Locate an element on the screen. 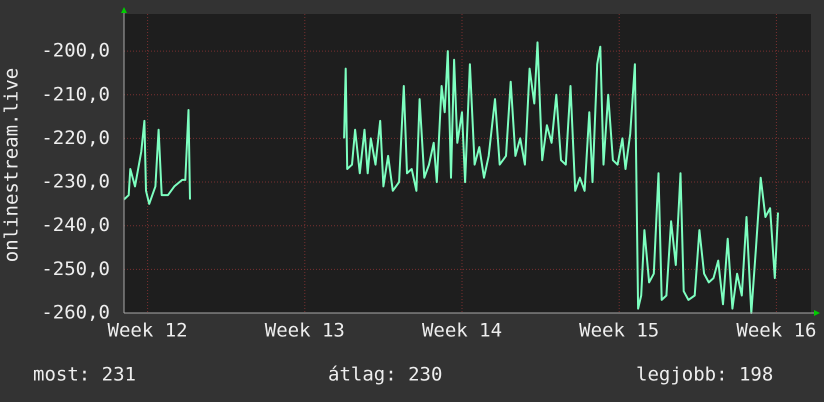  y-tick-label: -210,0 is located at coordinates (75, 94).